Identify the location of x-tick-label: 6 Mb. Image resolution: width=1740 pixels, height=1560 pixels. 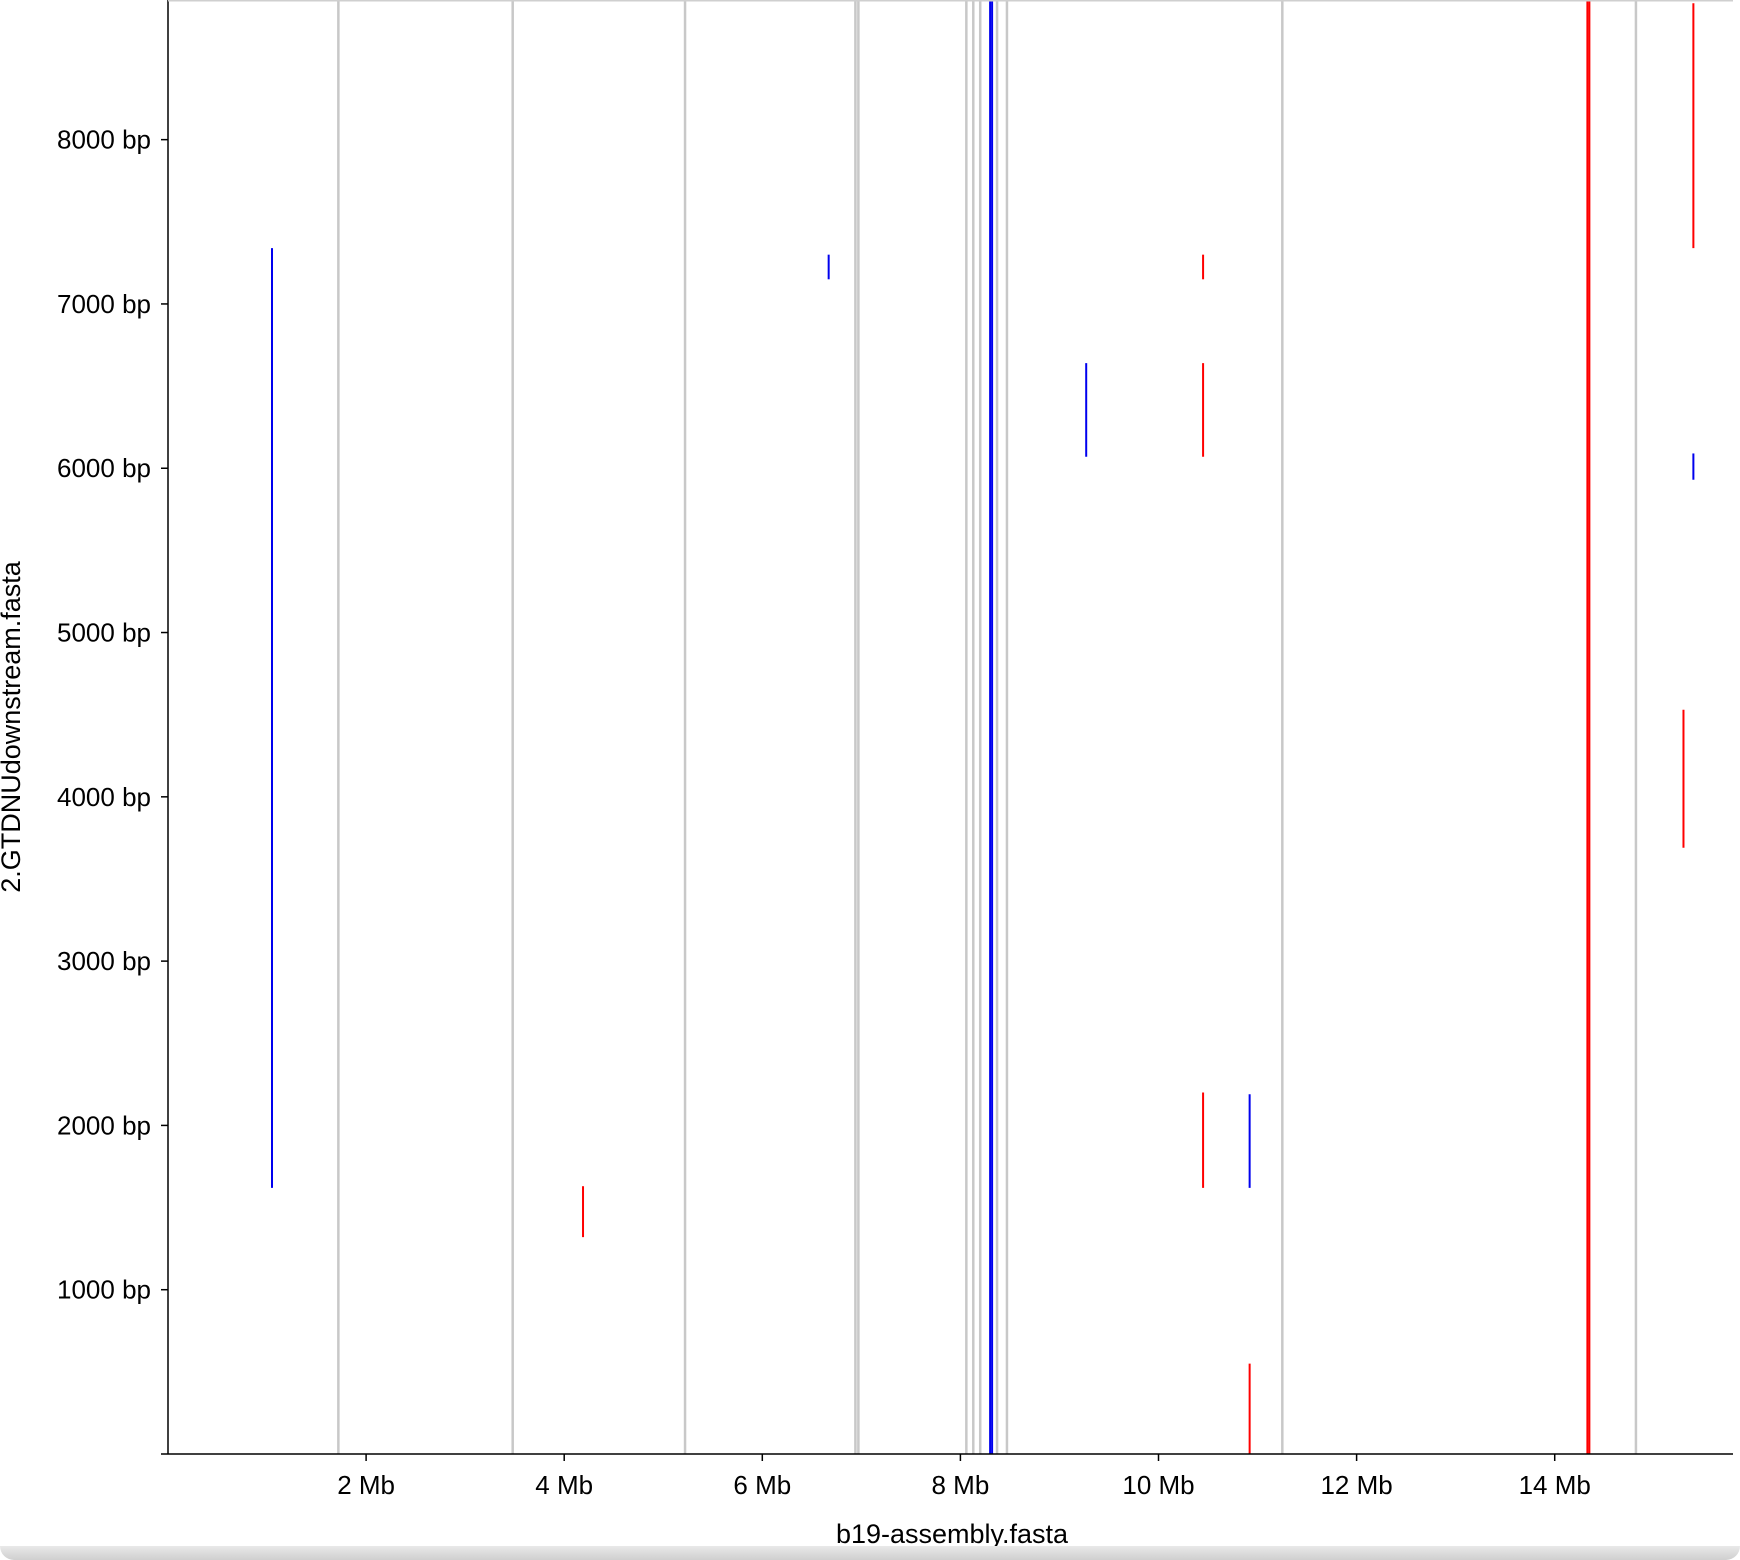
(762, 1485).